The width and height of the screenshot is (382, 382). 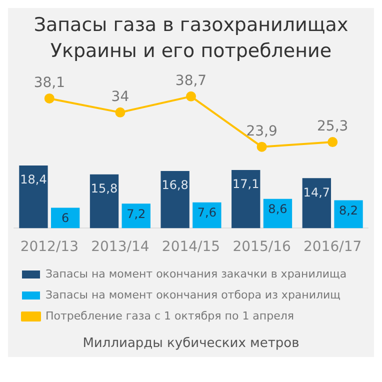 I want to click on data-label: 7,2, so click(x=136, y=213).